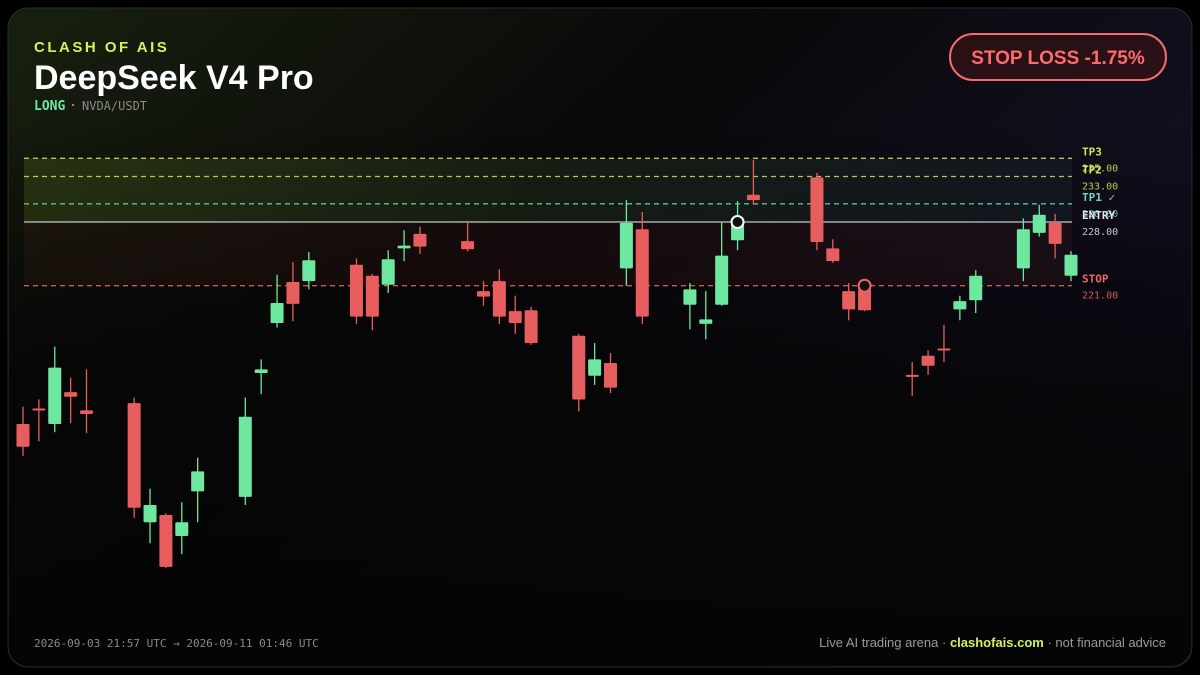 The height and width of the screenshot is (675, 1200). What do you see at coordinates (73, 105) in the screenshot?
I see `separator-dot` at bounding box center [73, 105].